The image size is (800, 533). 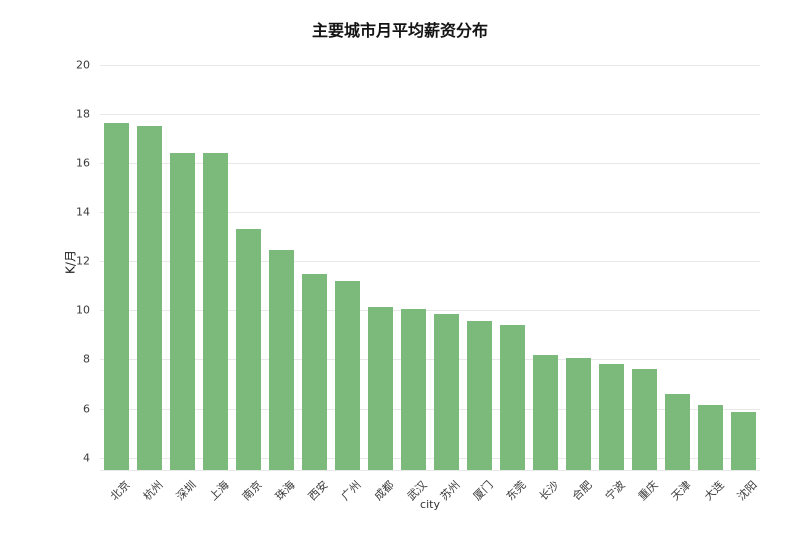 What do you see at coordinates (86, 458) in the screenshot?
I see `y-tick-label: 4` at bounding box center [86, 458].